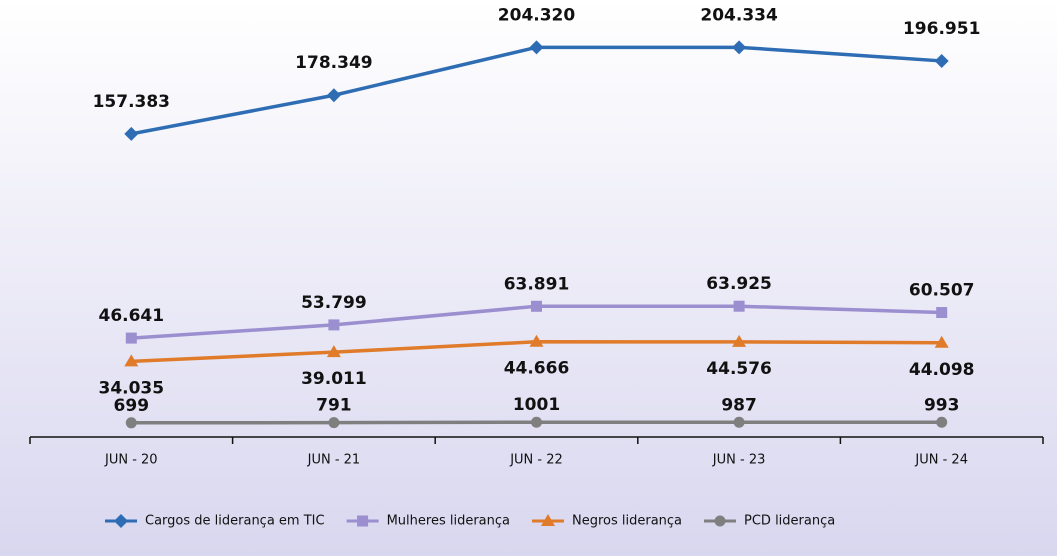 Image resolution: width=1057 pixels, height=556 pixels. What do you see at coordinates (627, 521) in the screenshot?
I see `legend-label: Negros liderança` at bounding box center [627, 521].